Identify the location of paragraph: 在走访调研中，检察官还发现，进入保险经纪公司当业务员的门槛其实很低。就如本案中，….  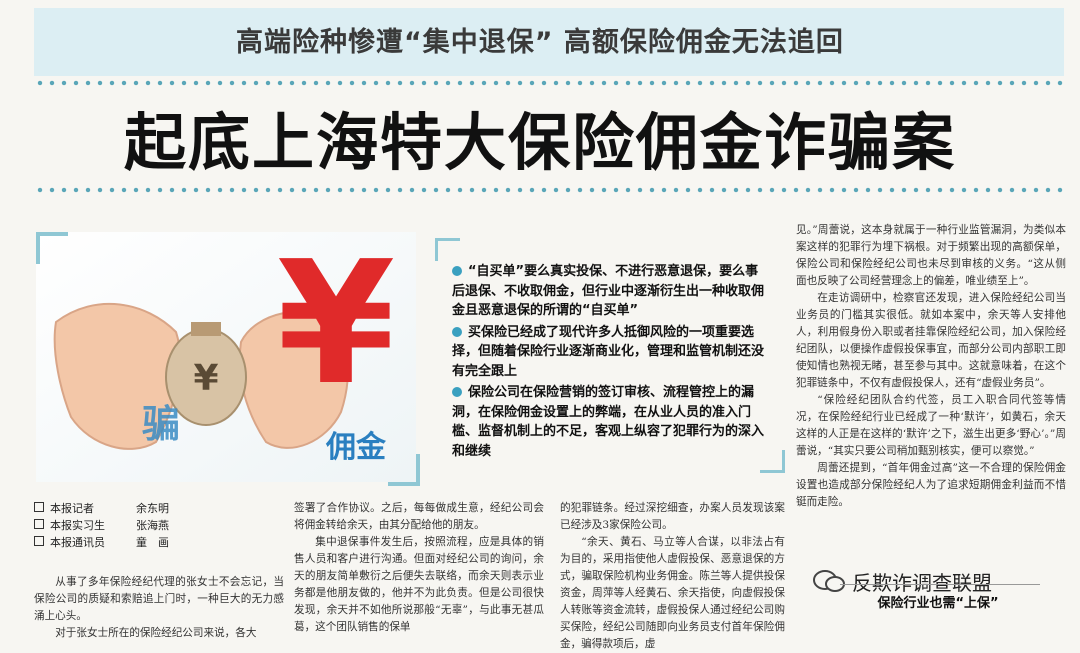
(931, 340).